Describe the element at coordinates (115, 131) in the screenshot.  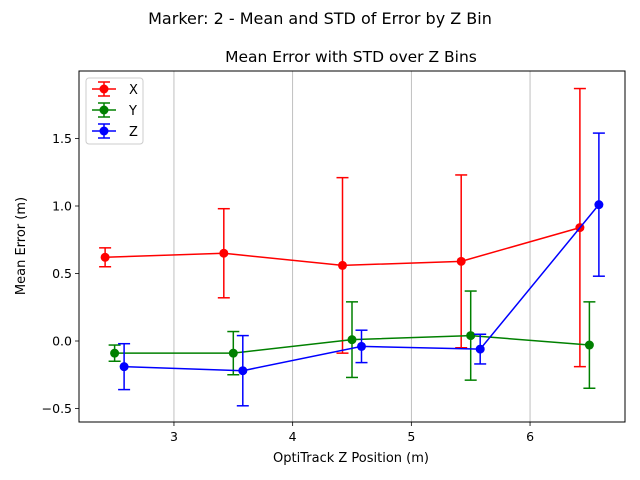
I see `legend-entry-z: Z` at that location.